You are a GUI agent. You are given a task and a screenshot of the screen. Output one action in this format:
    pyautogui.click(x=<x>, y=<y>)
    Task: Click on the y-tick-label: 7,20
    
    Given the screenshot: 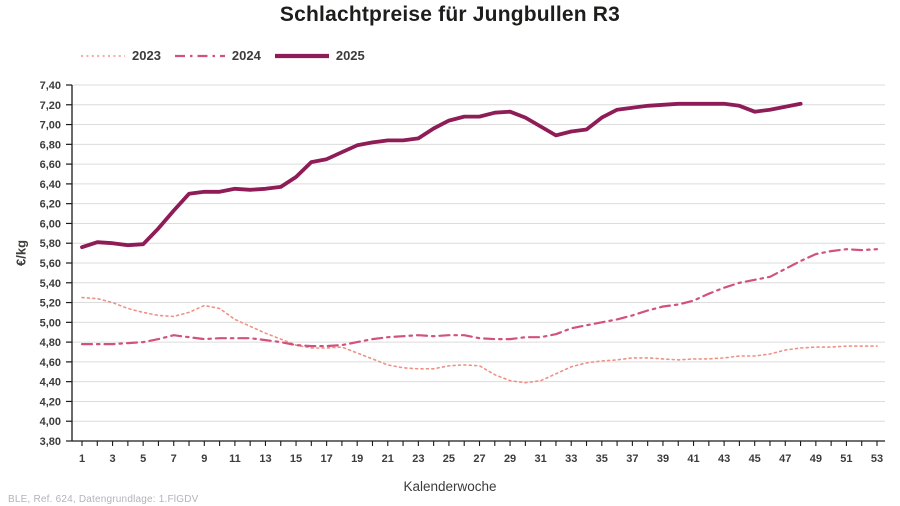 What is the action you would take?
    pyautogui.click(x=50, y=106)
    